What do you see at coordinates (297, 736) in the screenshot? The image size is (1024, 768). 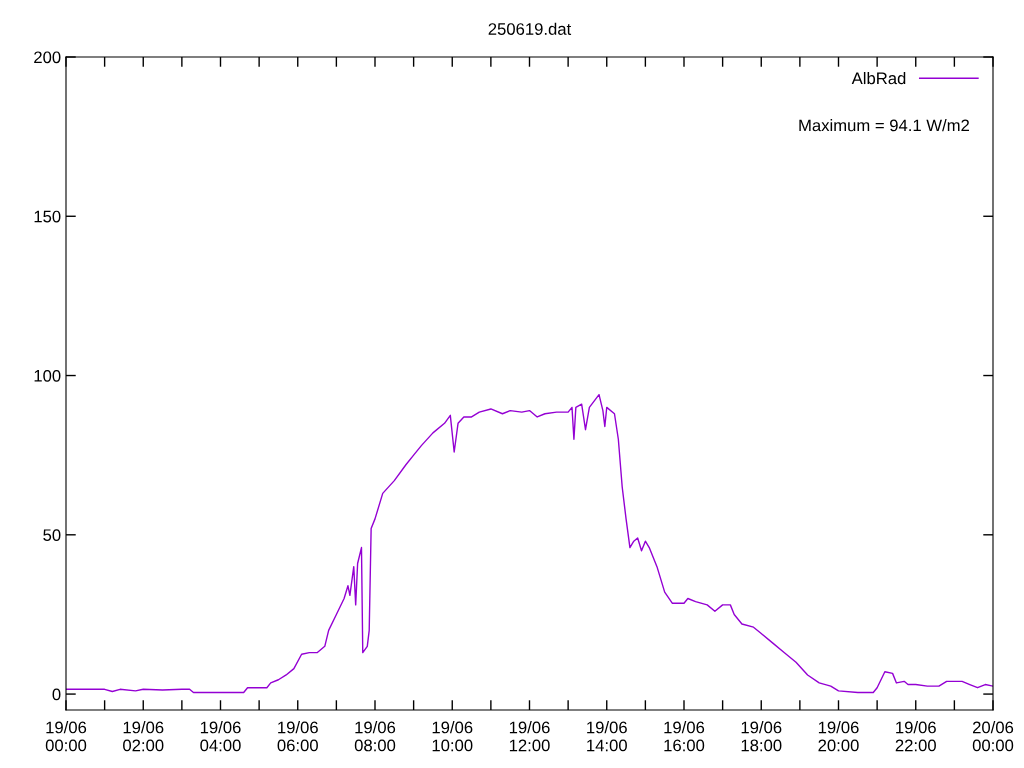 I see `x-tick-label: 19/06 06:00` at bounding box center [297, 736].